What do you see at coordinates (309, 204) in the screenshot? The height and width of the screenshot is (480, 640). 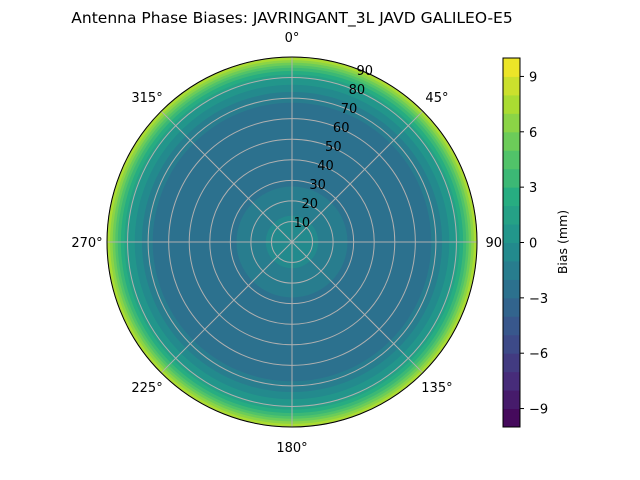 I see `radial-tick-label: 20` at bounding box center [309, 204].